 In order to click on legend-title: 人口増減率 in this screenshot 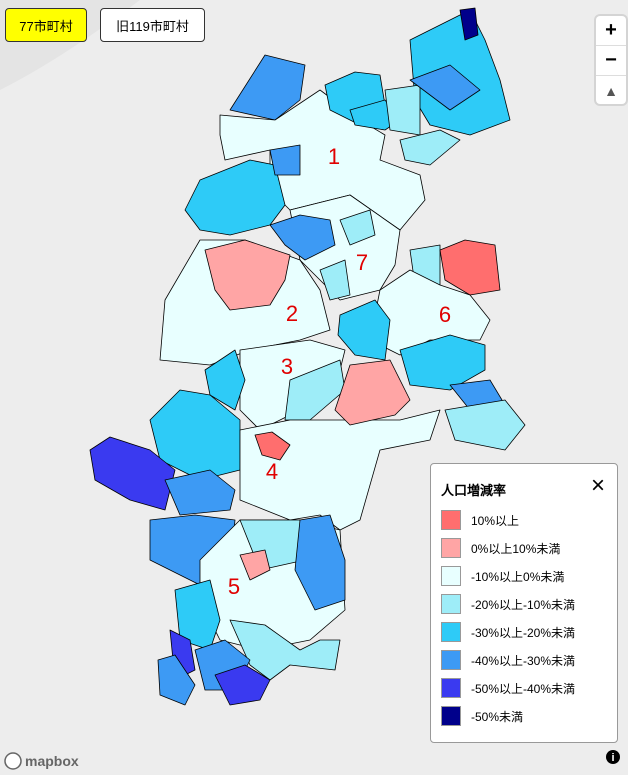, I will do `click(474, 490)`.